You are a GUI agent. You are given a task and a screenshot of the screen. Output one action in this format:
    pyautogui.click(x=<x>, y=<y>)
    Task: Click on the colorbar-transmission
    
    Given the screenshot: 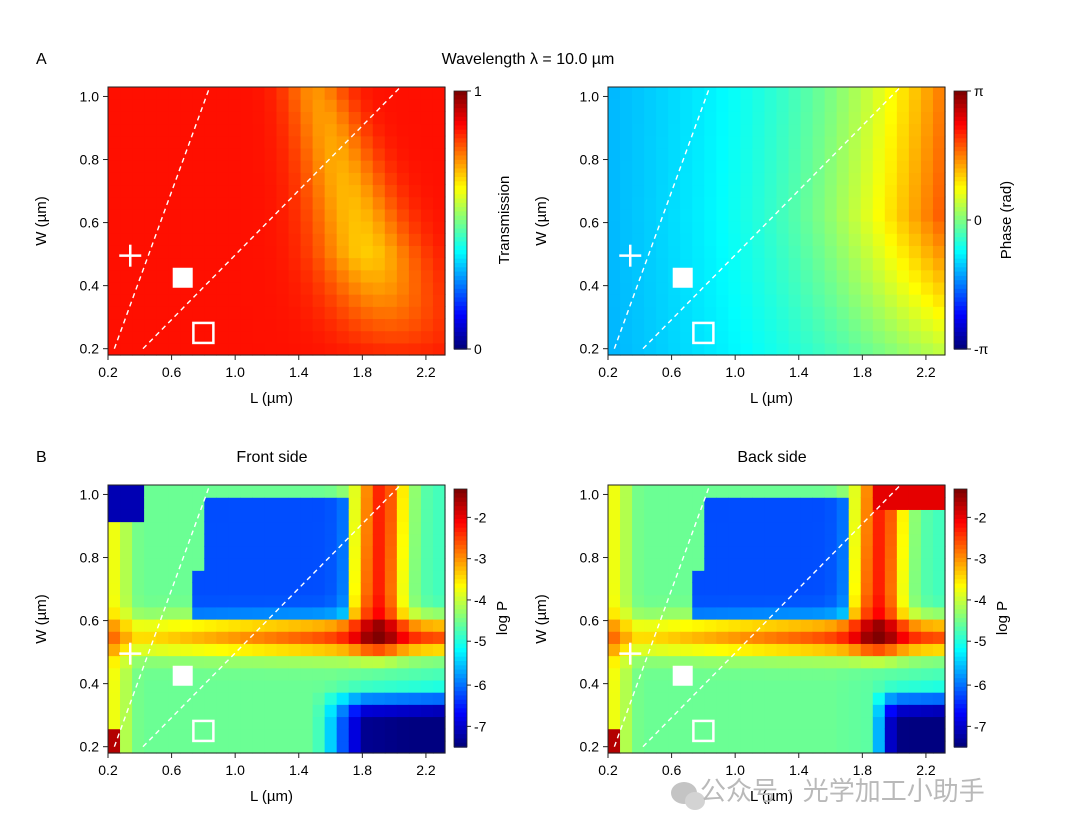 What is the action you would take?
    pyautogui.click(x=460, y=220)
    